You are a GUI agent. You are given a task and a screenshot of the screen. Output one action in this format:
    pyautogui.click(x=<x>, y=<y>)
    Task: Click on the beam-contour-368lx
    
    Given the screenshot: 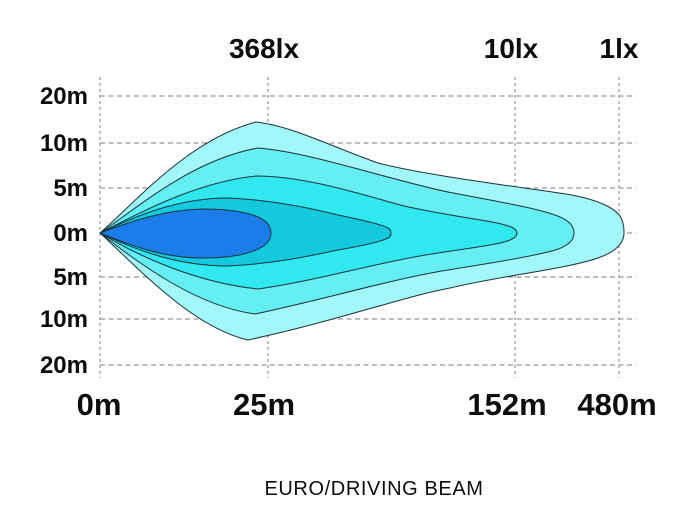 What is the action you would take?
    pyautogui.click(x=185, y=233)
    